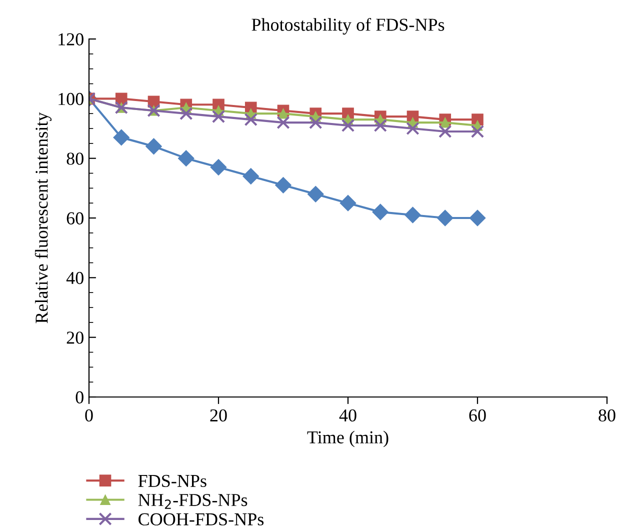 The image size is (624, 531). What do you see at coordinates (75, 158) in the screenshot?
I see `y-tick-label: 80` at bounding box center [75, 158].